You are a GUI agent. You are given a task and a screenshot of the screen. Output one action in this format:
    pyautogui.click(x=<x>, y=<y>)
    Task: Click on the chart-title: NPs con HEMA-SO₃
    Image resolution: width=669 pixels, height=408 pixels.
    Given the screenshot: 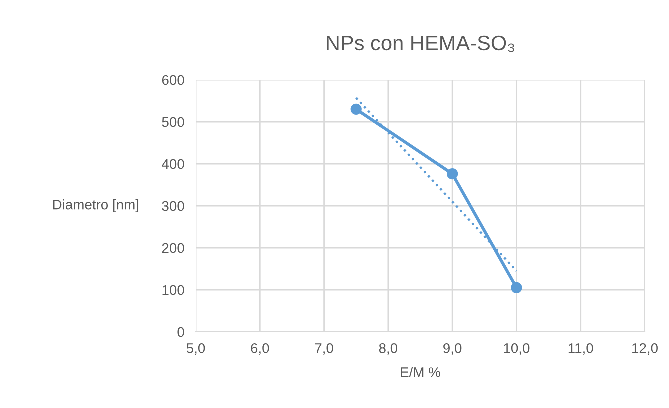 What is the action you would take?
    pyautogui.click(x=420, y=44)
    